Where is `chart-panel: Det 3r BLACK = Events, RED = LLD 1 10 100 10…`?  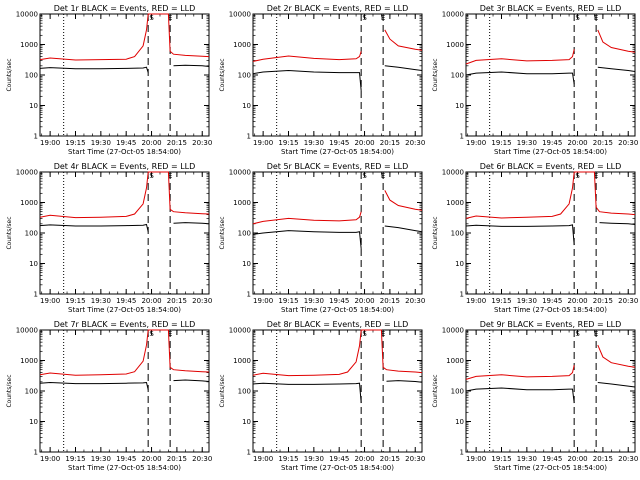
chart-panel: Det 3r BLACK = Events, RED = LLD 1 10 100 10… is located at coordinates (535, 80).